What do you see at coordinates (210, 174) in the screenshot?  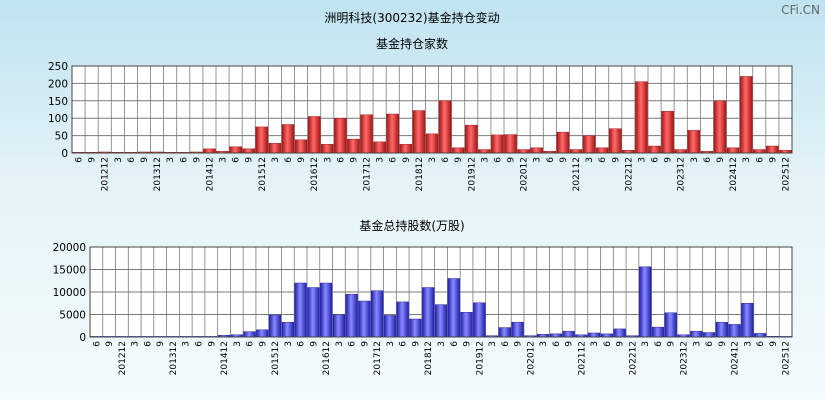 I see `x-tick-label: 201412` at bounding box center [210, 174].